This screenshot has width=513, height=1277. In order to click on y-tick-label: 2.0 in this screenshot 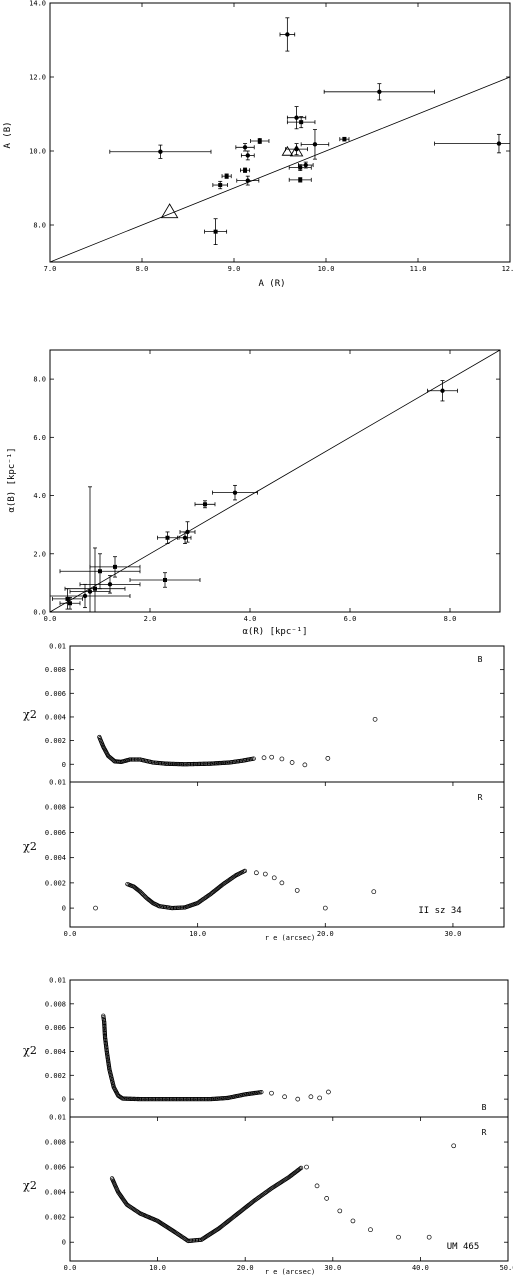, I will do `click(39, 554)`.